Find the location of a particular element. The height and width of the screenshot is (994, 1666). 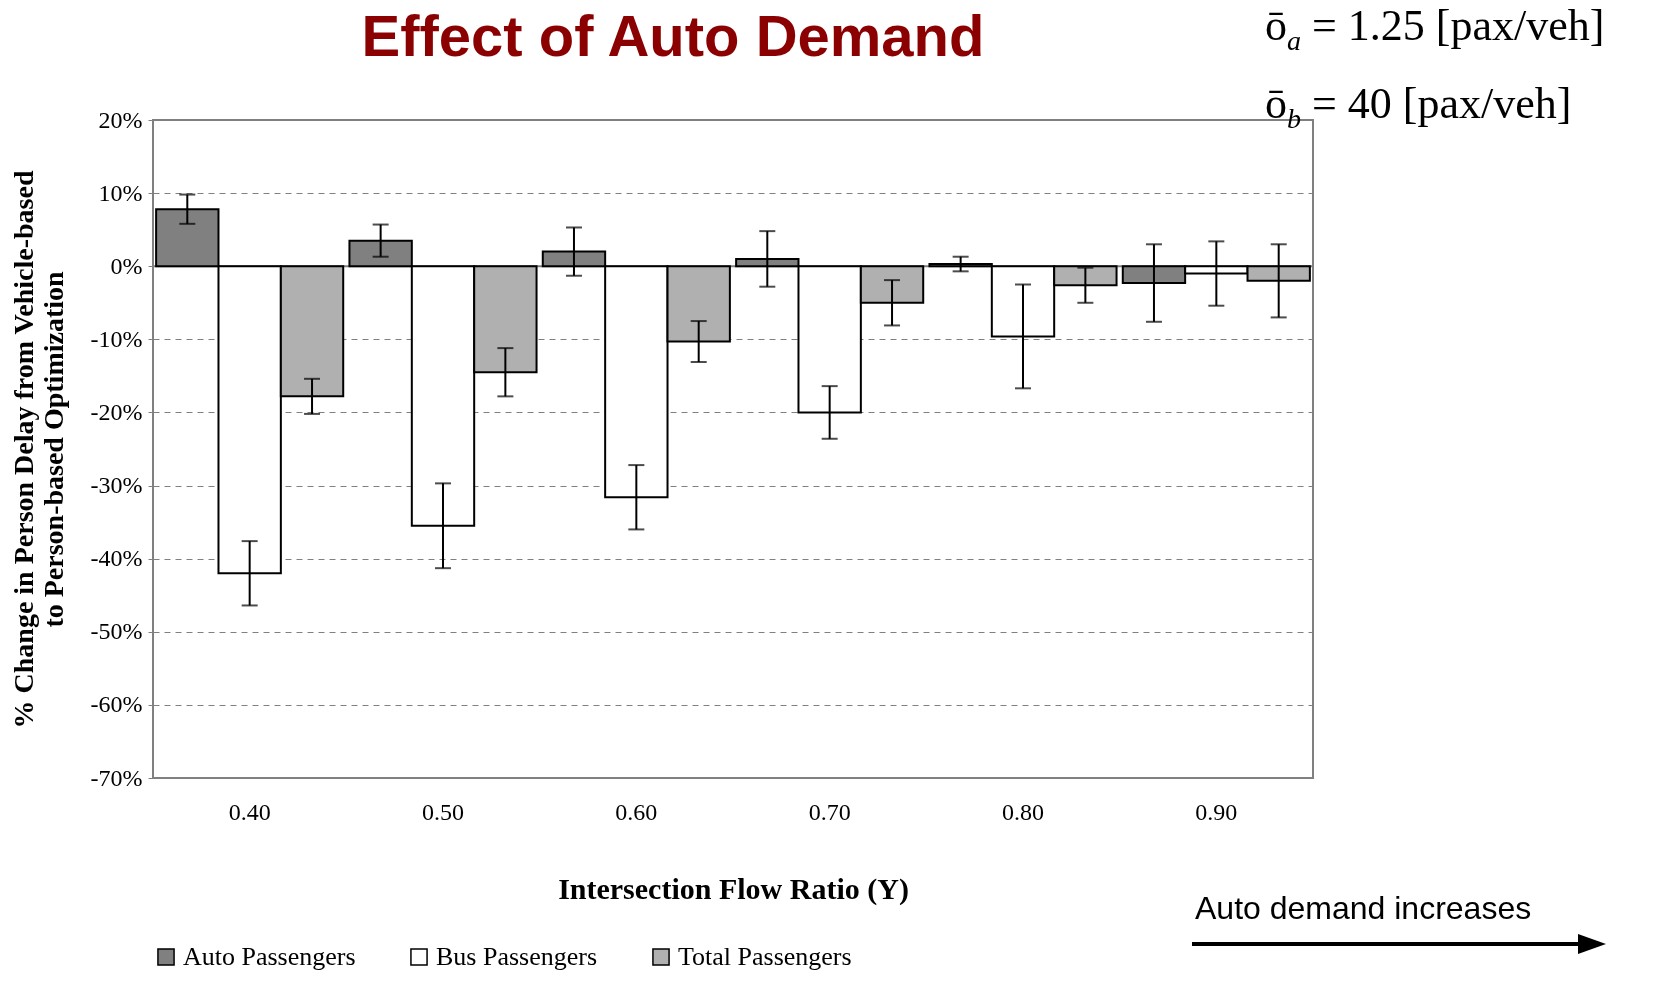

y-tick-label: -50% is located at coordinates (116, 631).